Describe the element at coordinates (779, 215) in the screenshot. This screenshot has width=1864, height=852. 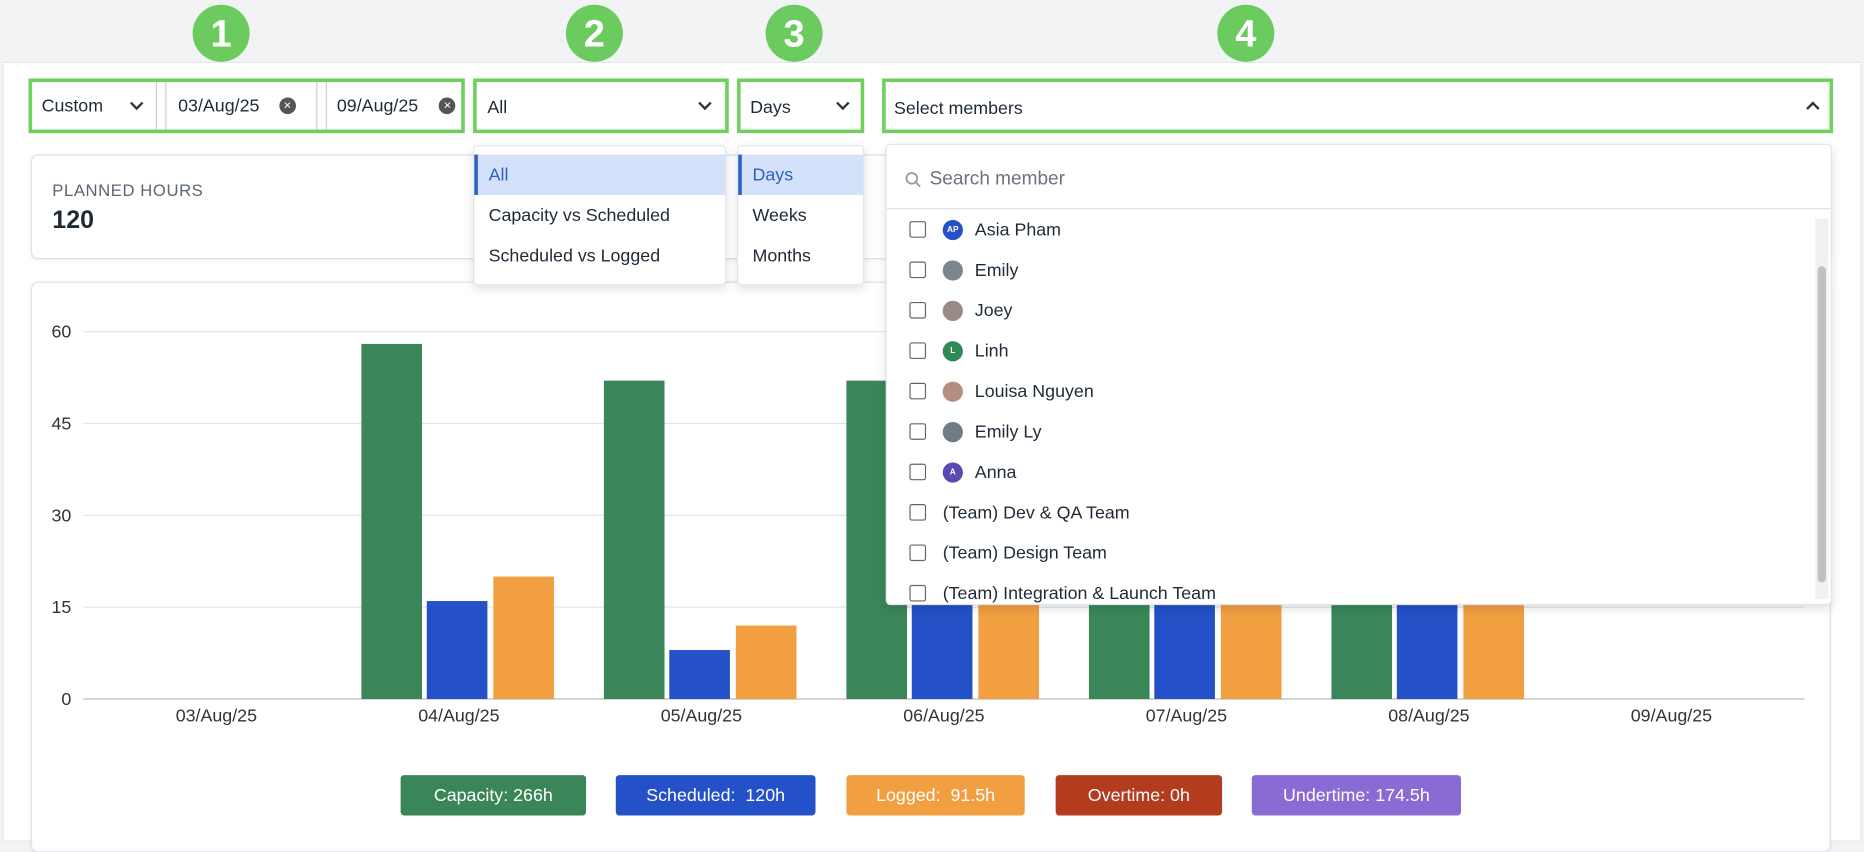
I see `menu-option: Weeks` at that location.